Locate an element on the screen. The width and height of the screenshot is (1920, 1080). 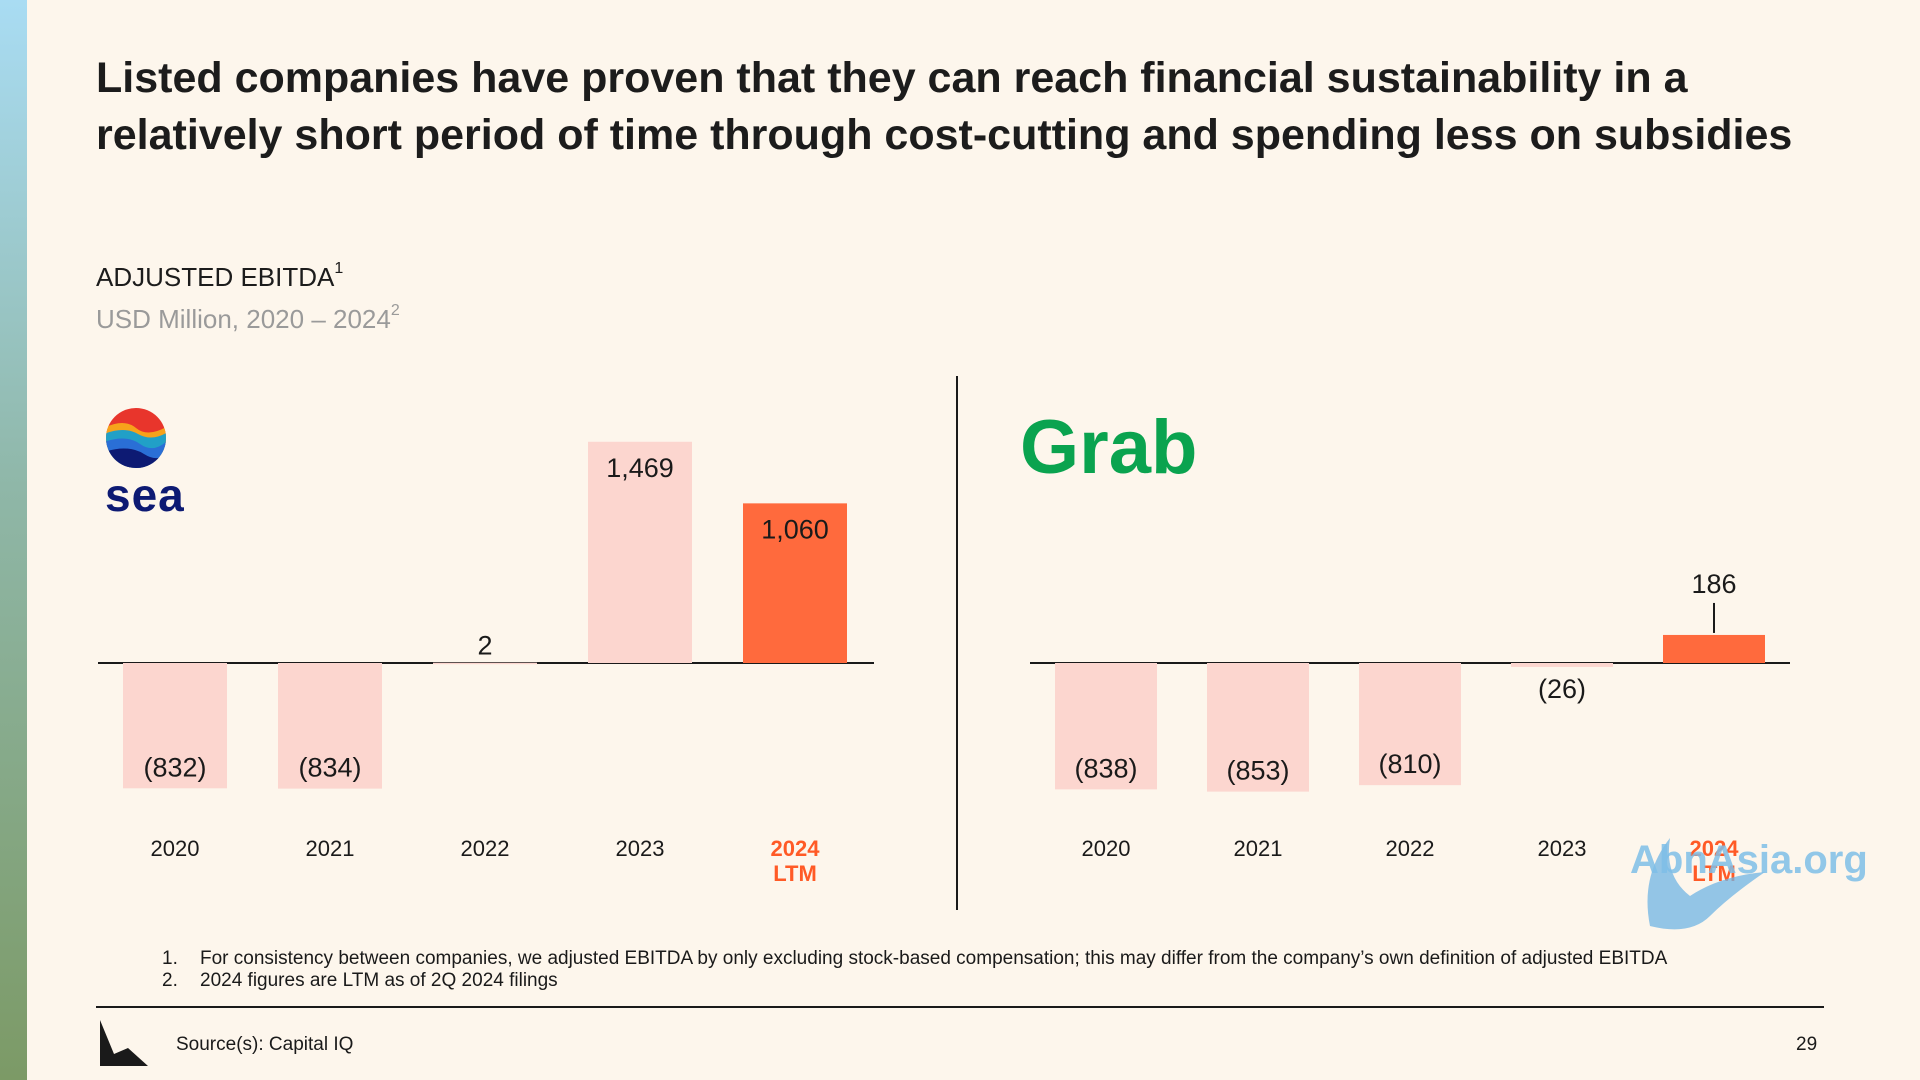
page-number: 29 is located at coordinates (1807, 1044).